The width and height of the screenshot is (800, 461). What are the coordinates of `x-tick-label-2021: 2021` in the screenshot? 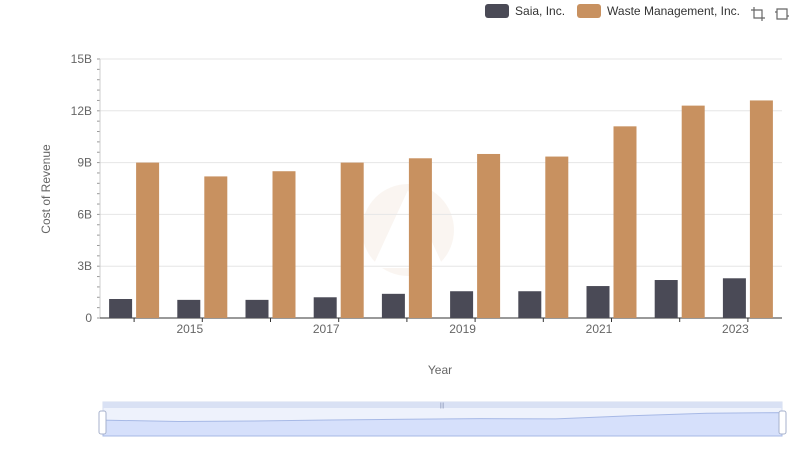 It's located at (599, 329).